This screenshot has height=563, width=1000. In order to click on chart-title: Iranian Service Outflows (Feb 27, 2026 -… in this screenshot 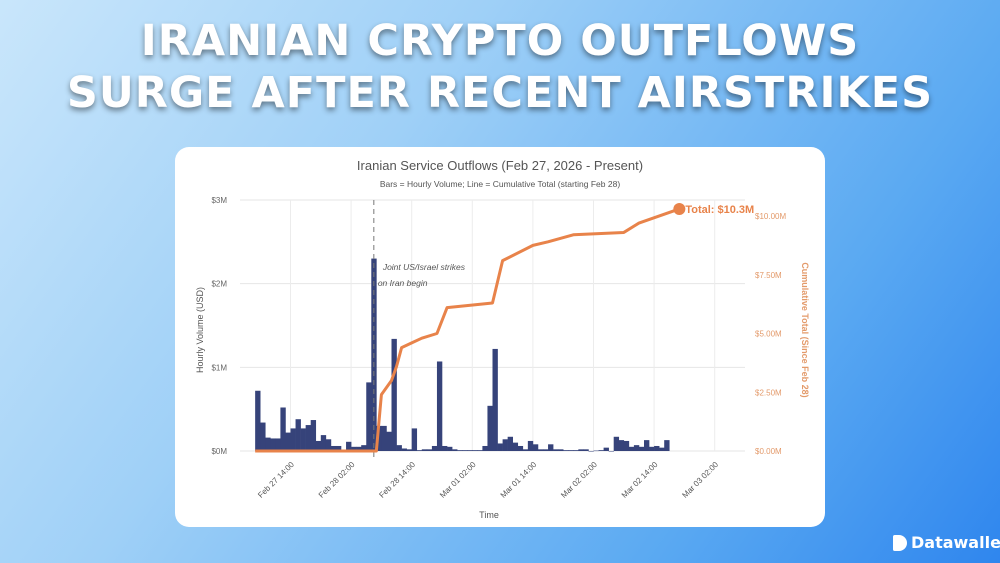, I will do `click(500, 165)`.